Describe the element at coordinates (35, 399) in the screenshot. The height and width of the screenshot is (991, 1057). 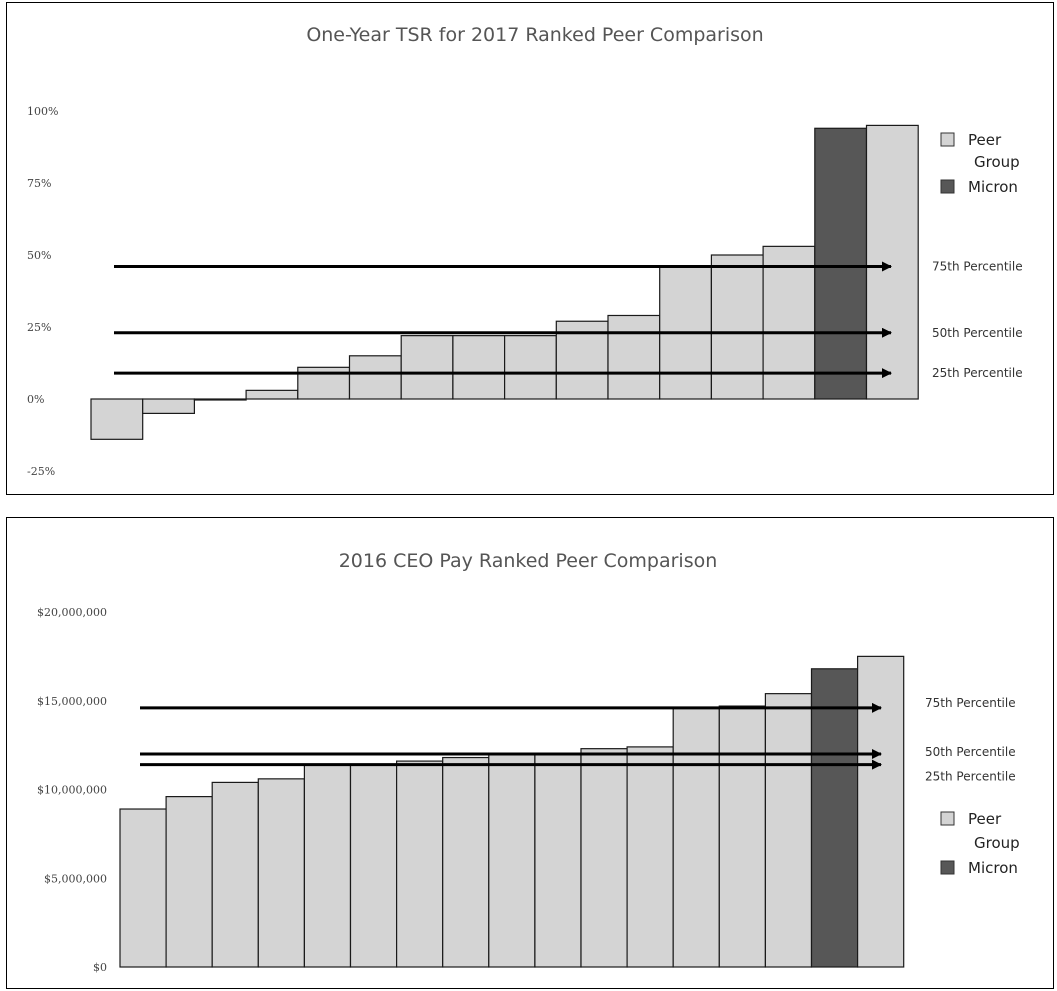
I see `y-tick-label: 0%` at that location.